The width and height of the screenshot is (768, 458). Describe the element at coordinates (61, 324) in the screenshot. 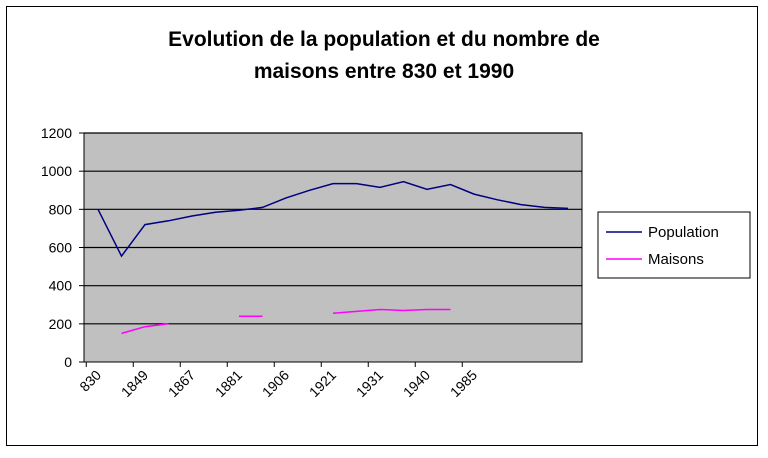

I see `y-tick-label-200: 200` at that location.